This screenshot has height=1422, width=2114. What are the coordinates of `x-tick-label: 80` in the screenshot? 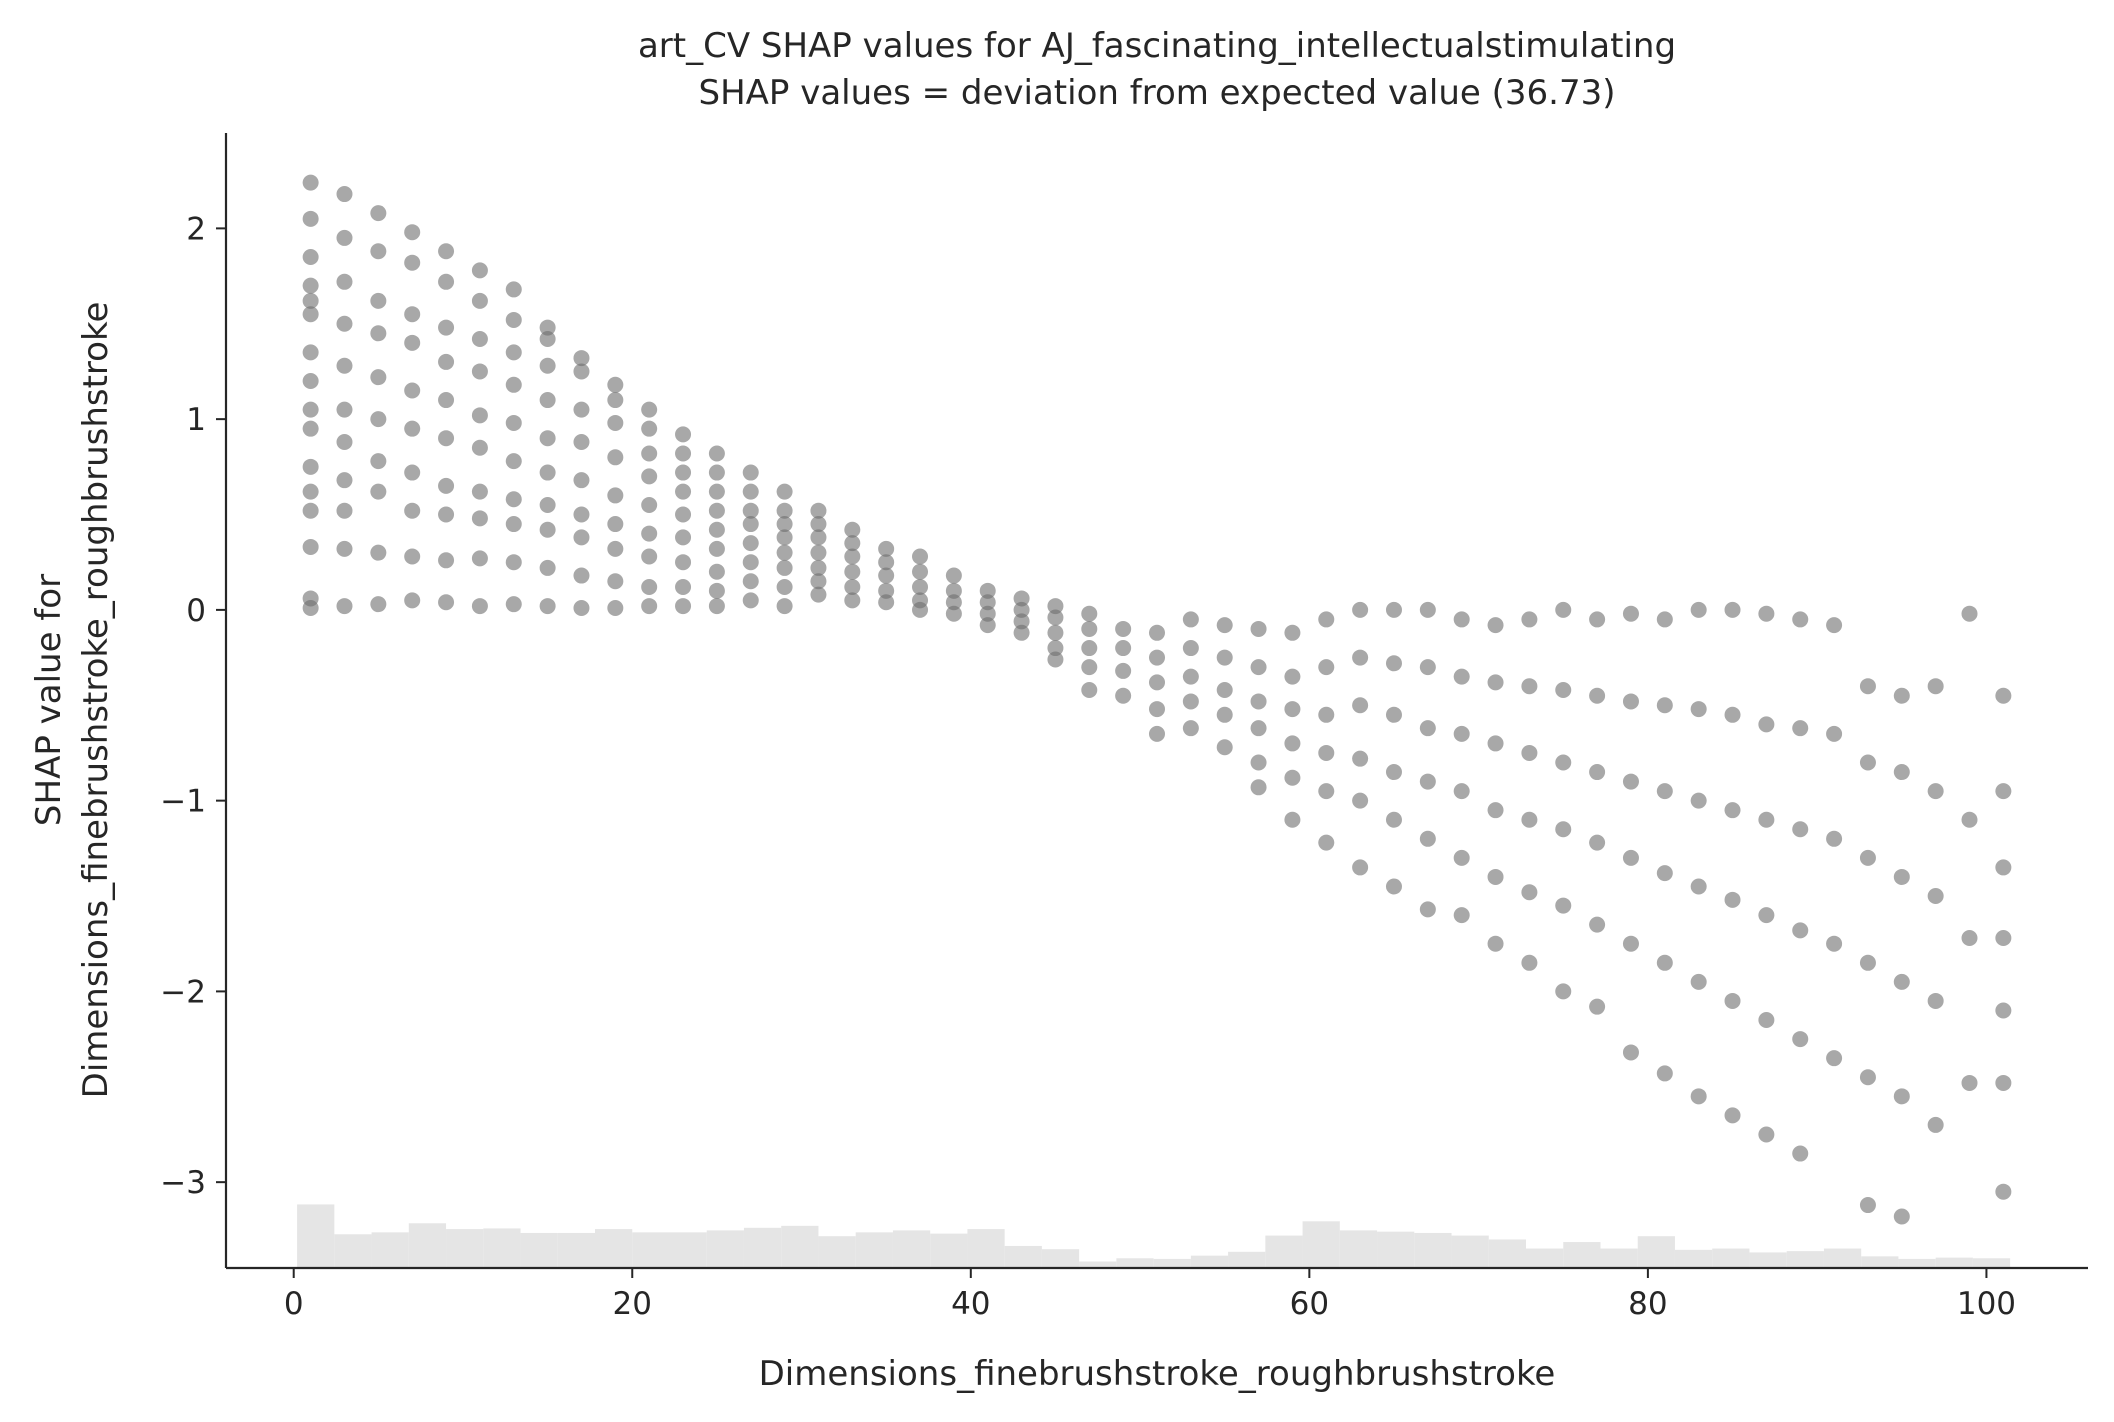 It's located at (1647, 1304).